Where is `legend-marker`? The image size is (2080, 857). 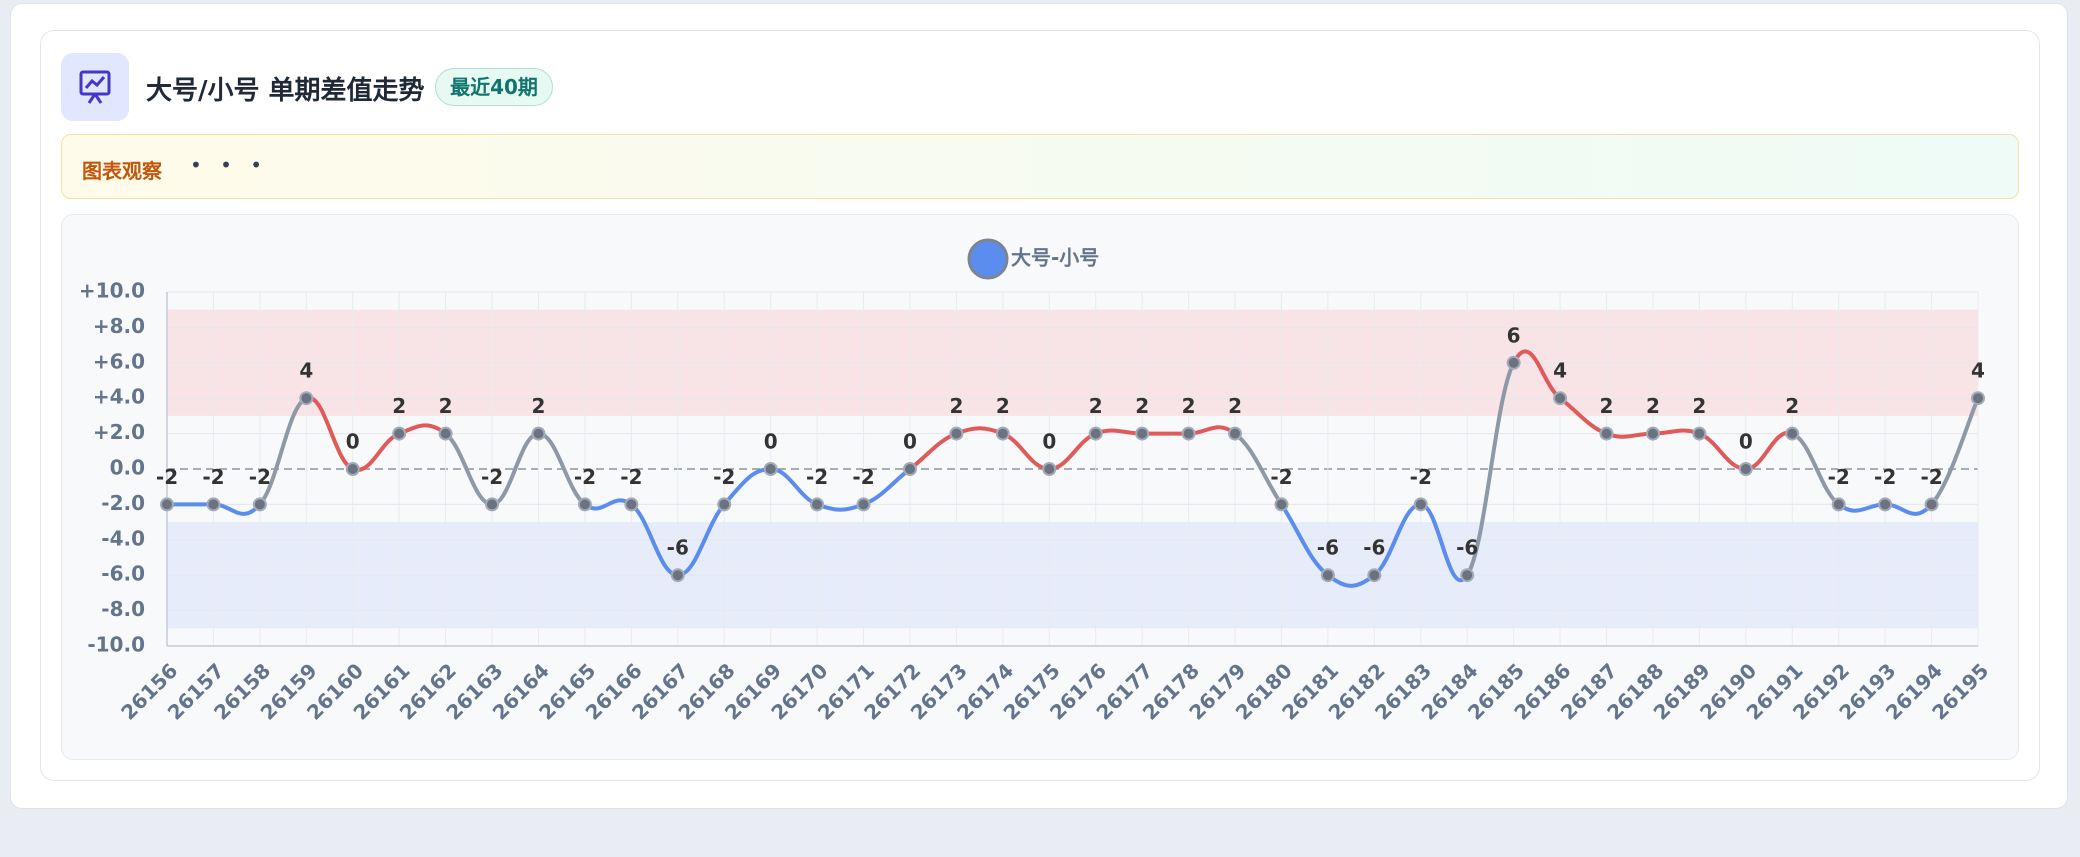
legend-marker is located at coordinates (988, 259).